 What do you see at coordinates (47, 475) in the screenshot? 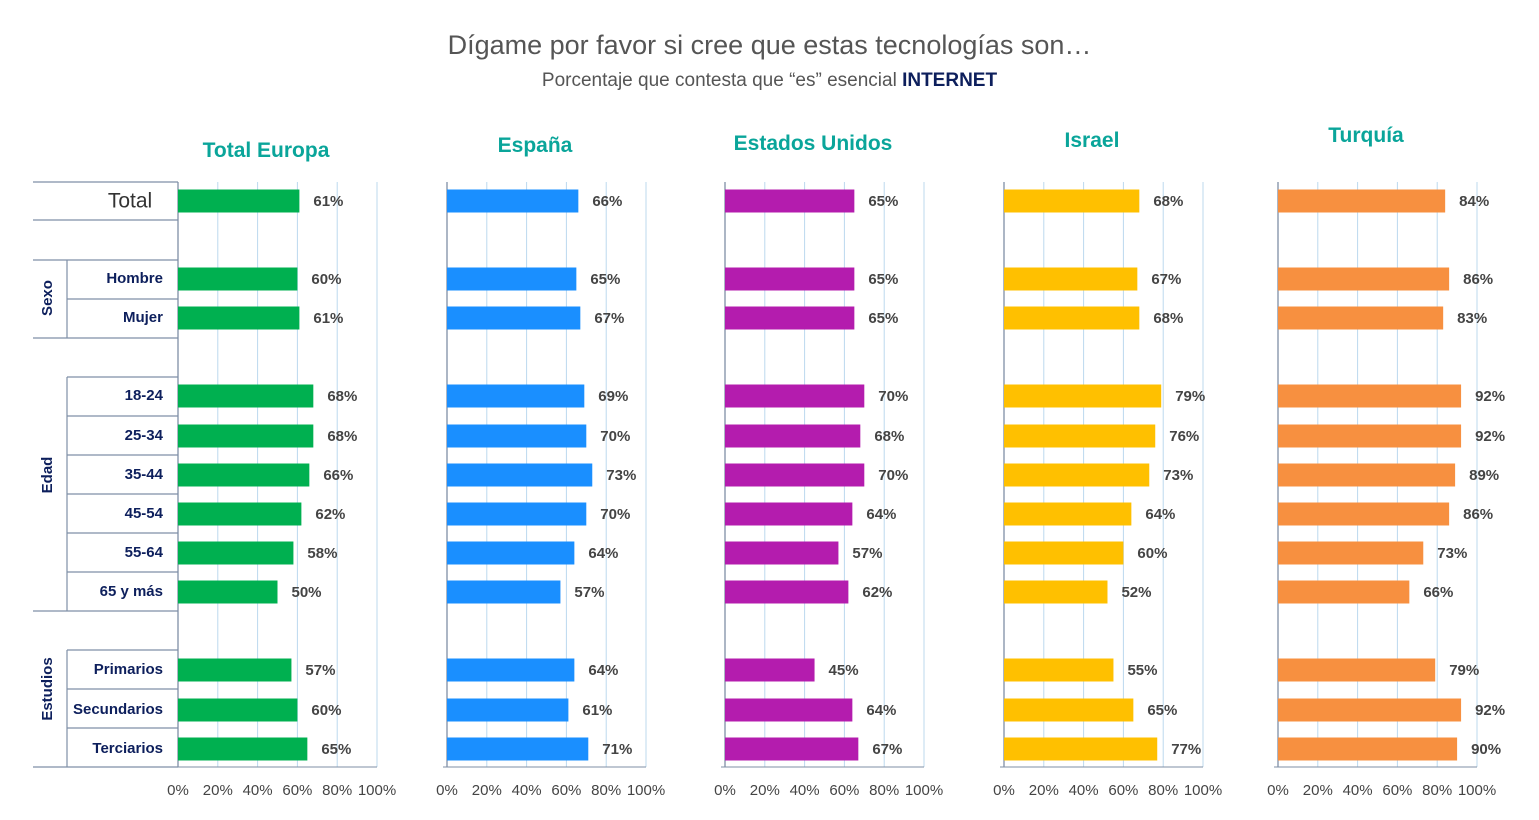
I see `group-label-edad: Edad` at bounding box center [47, 475].